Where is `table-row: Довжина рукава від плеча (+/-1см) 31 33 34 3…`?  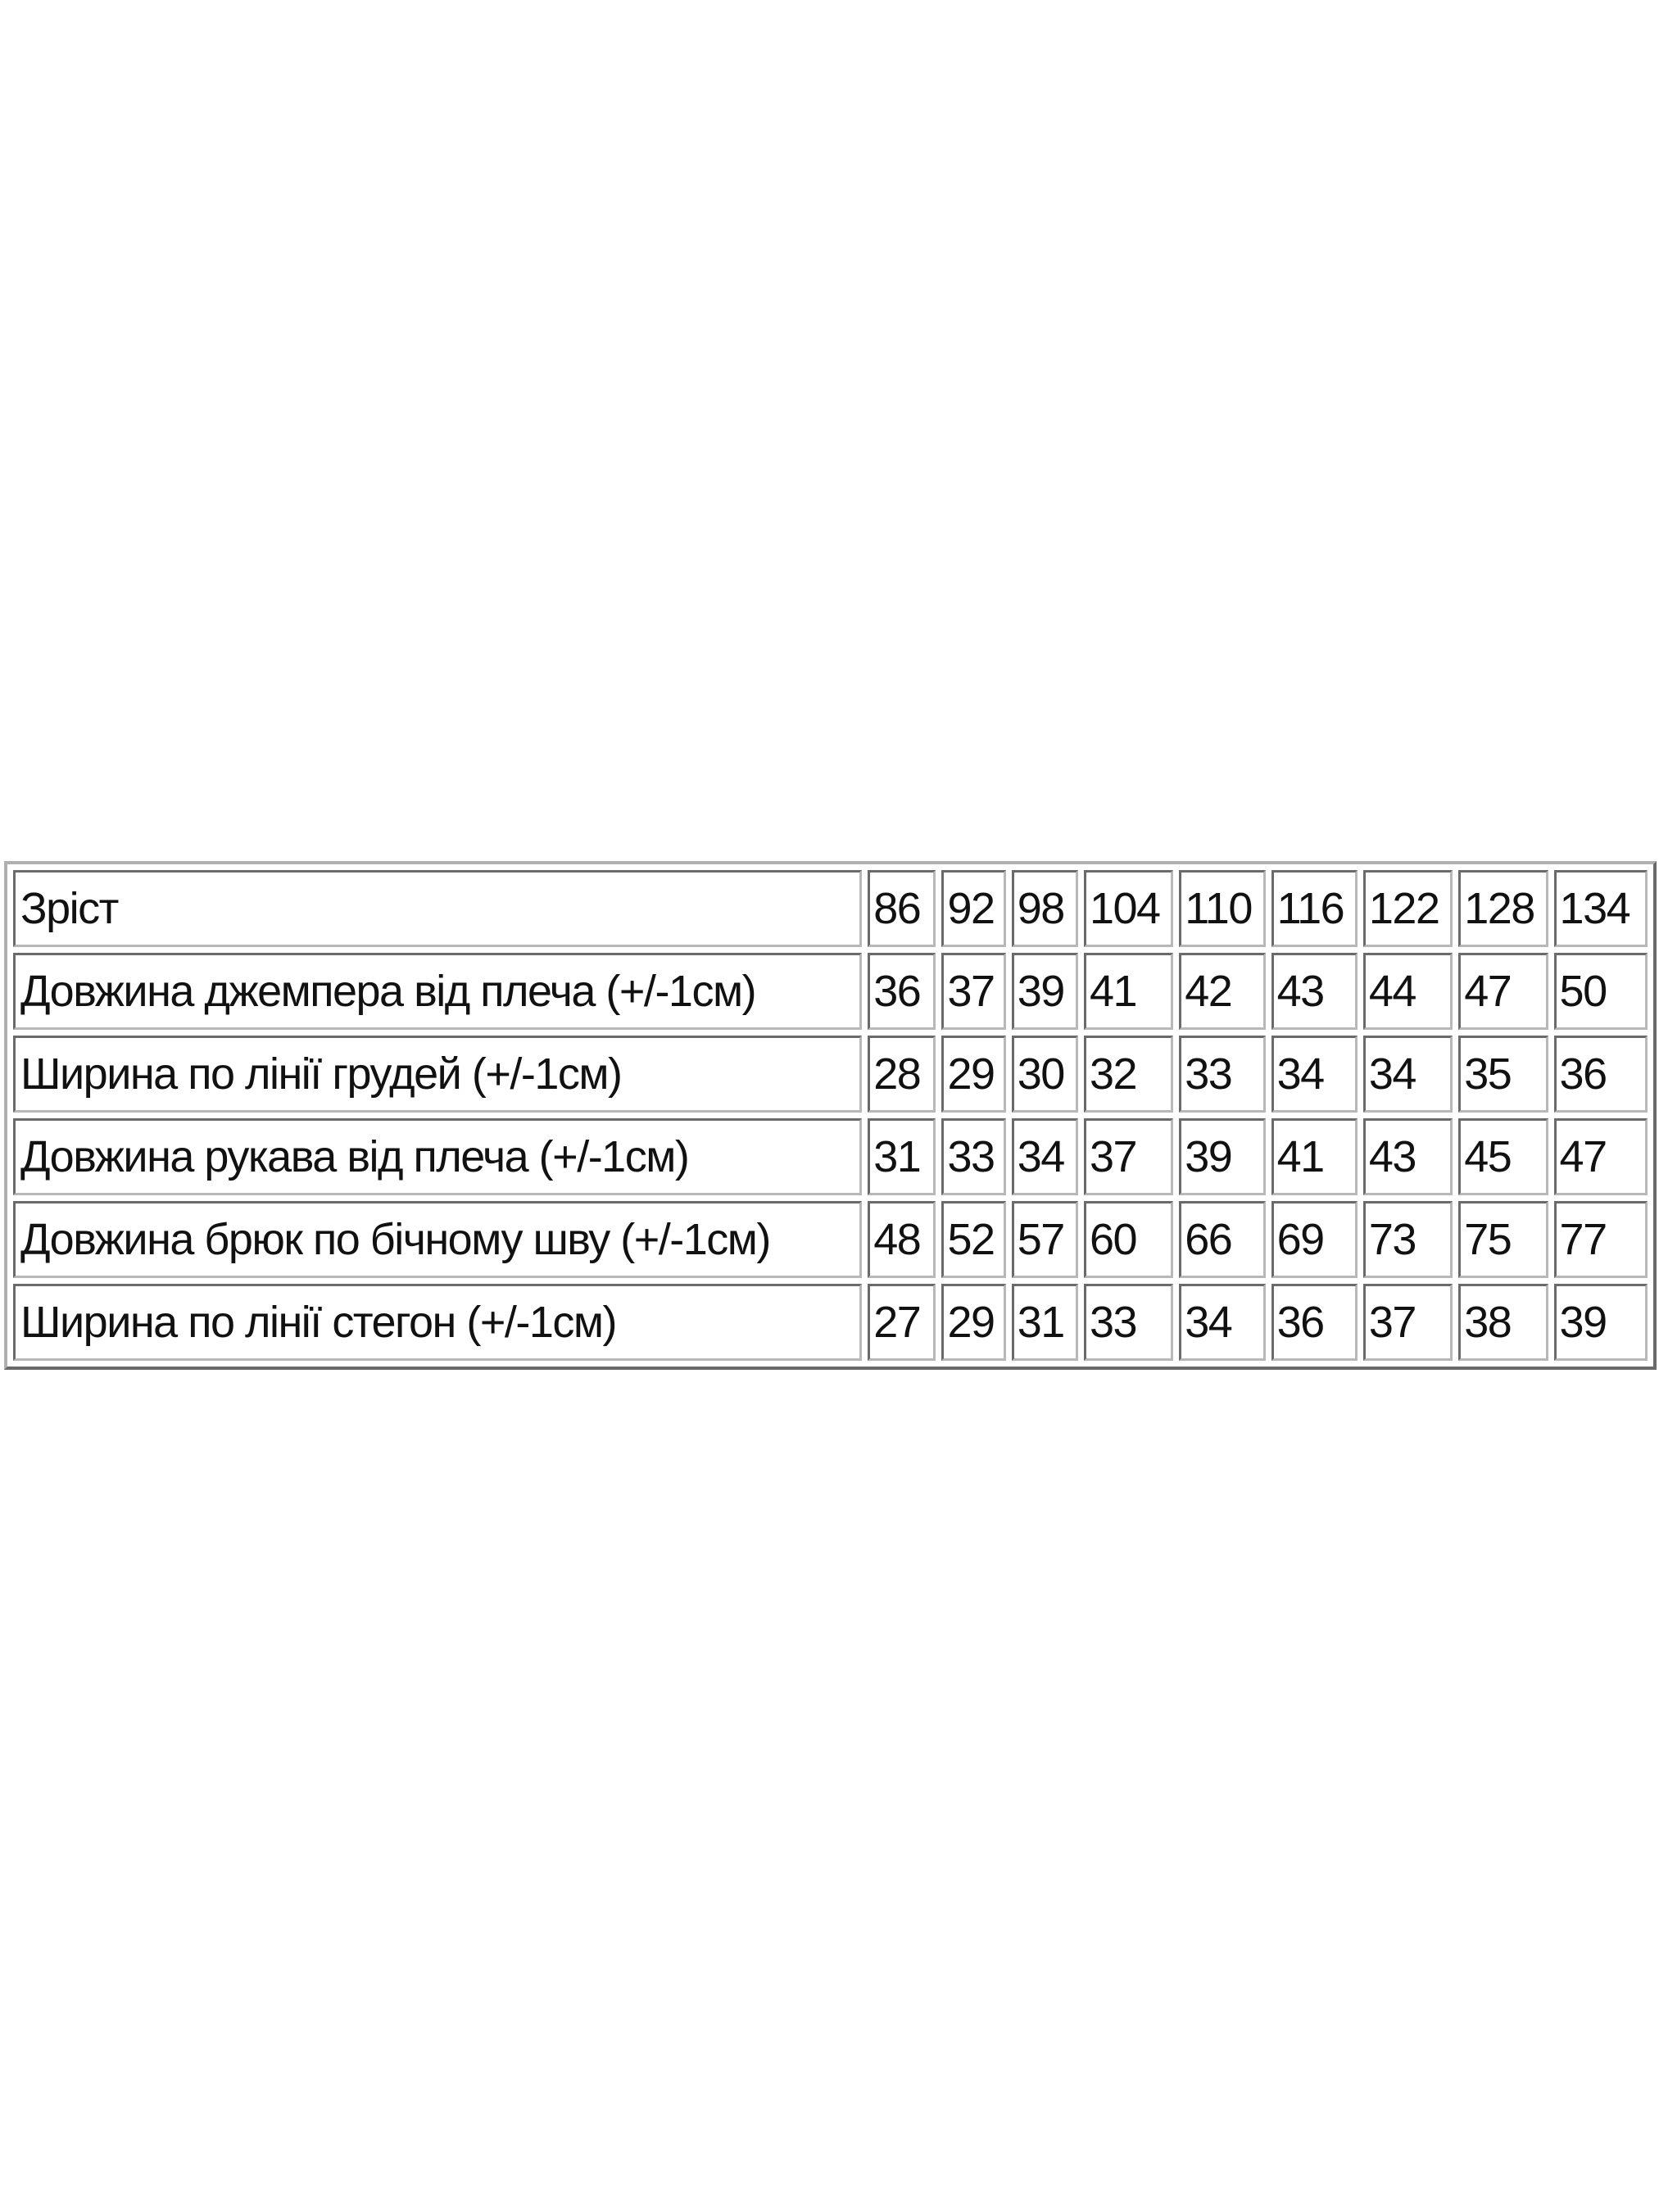 table-row: Довжина рукава від плеча (+/-1см) 31 33 34 3… is located at coordinates (830, 1156).